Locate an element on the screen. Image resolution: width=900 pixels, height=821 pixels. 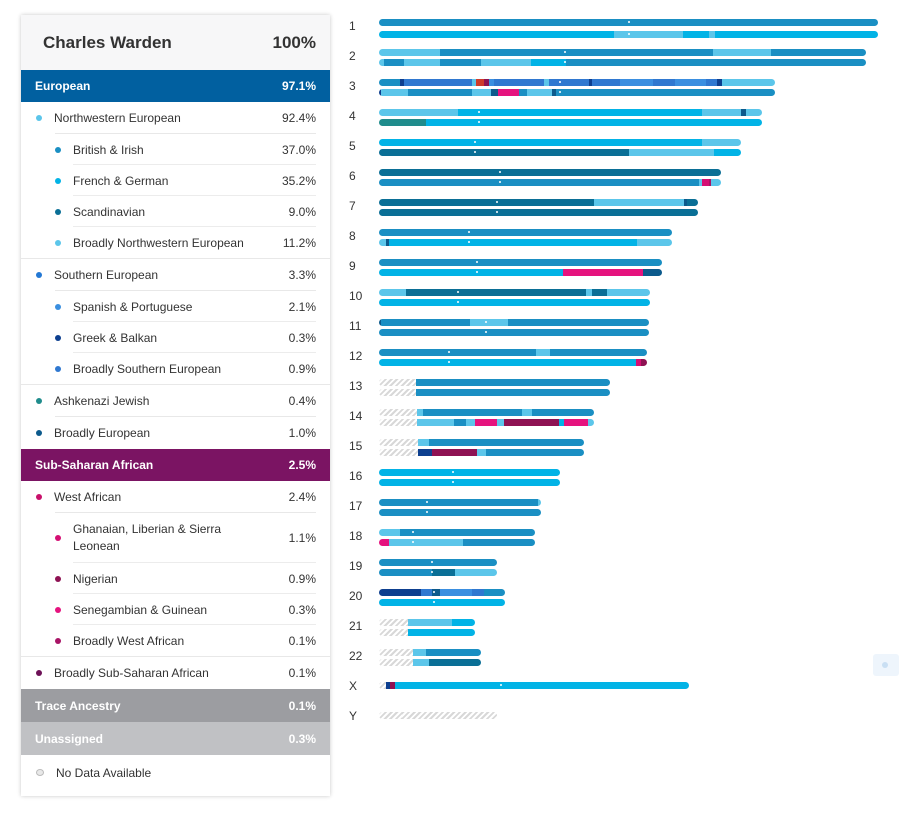
chromosome-Y-strand-a is located at coordinates (438, 715).